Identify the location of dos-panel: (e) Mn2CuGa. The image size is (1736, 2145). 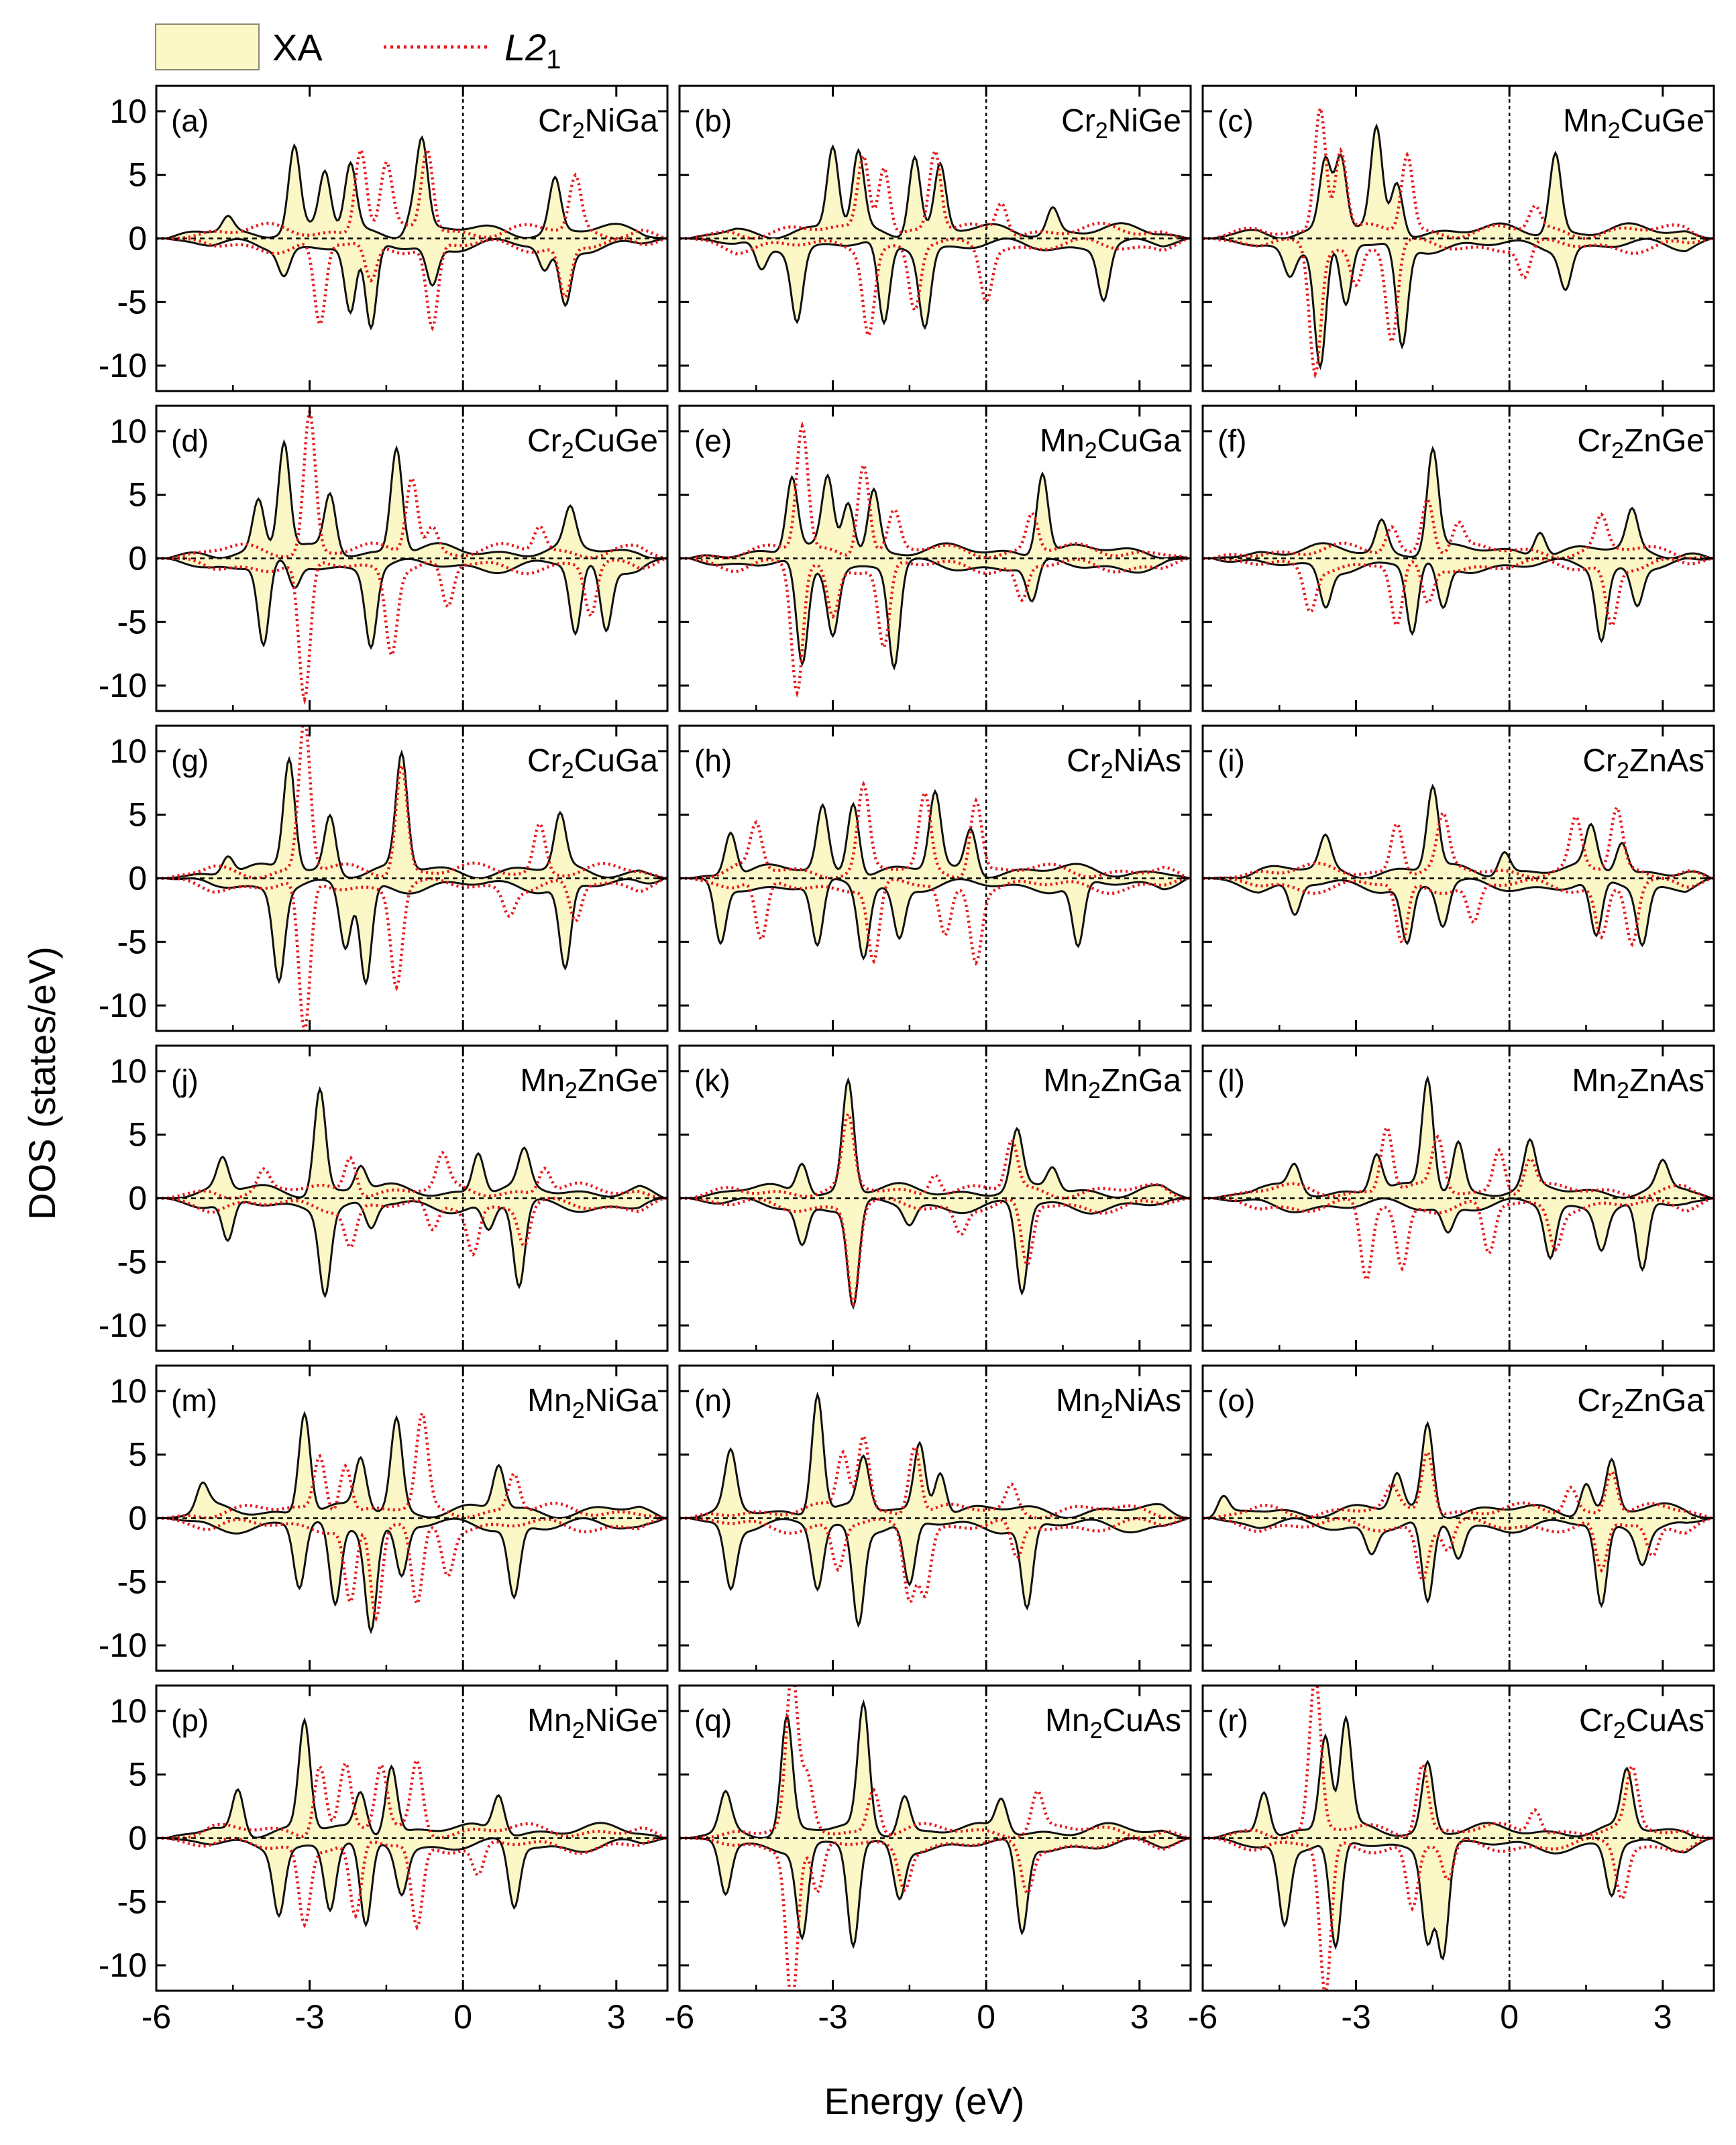
(935, 558).